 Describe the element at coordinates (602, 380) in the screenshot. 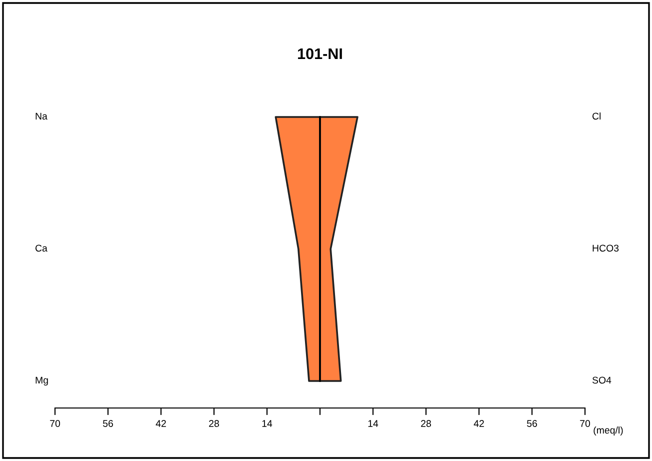

I see `y2-tick-label: SO4` at that location.